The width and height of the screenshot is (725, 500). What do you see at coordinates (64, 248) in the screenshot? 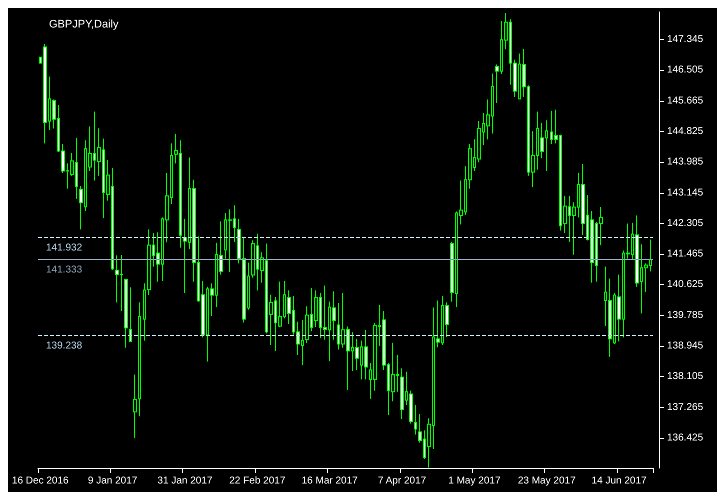
I see `ref-line-label: 141.932` at bounding box center [64, 248].